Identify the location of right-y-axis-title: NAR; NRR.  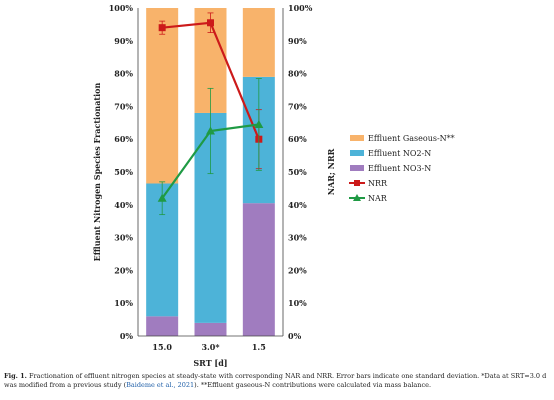
(331, 171).